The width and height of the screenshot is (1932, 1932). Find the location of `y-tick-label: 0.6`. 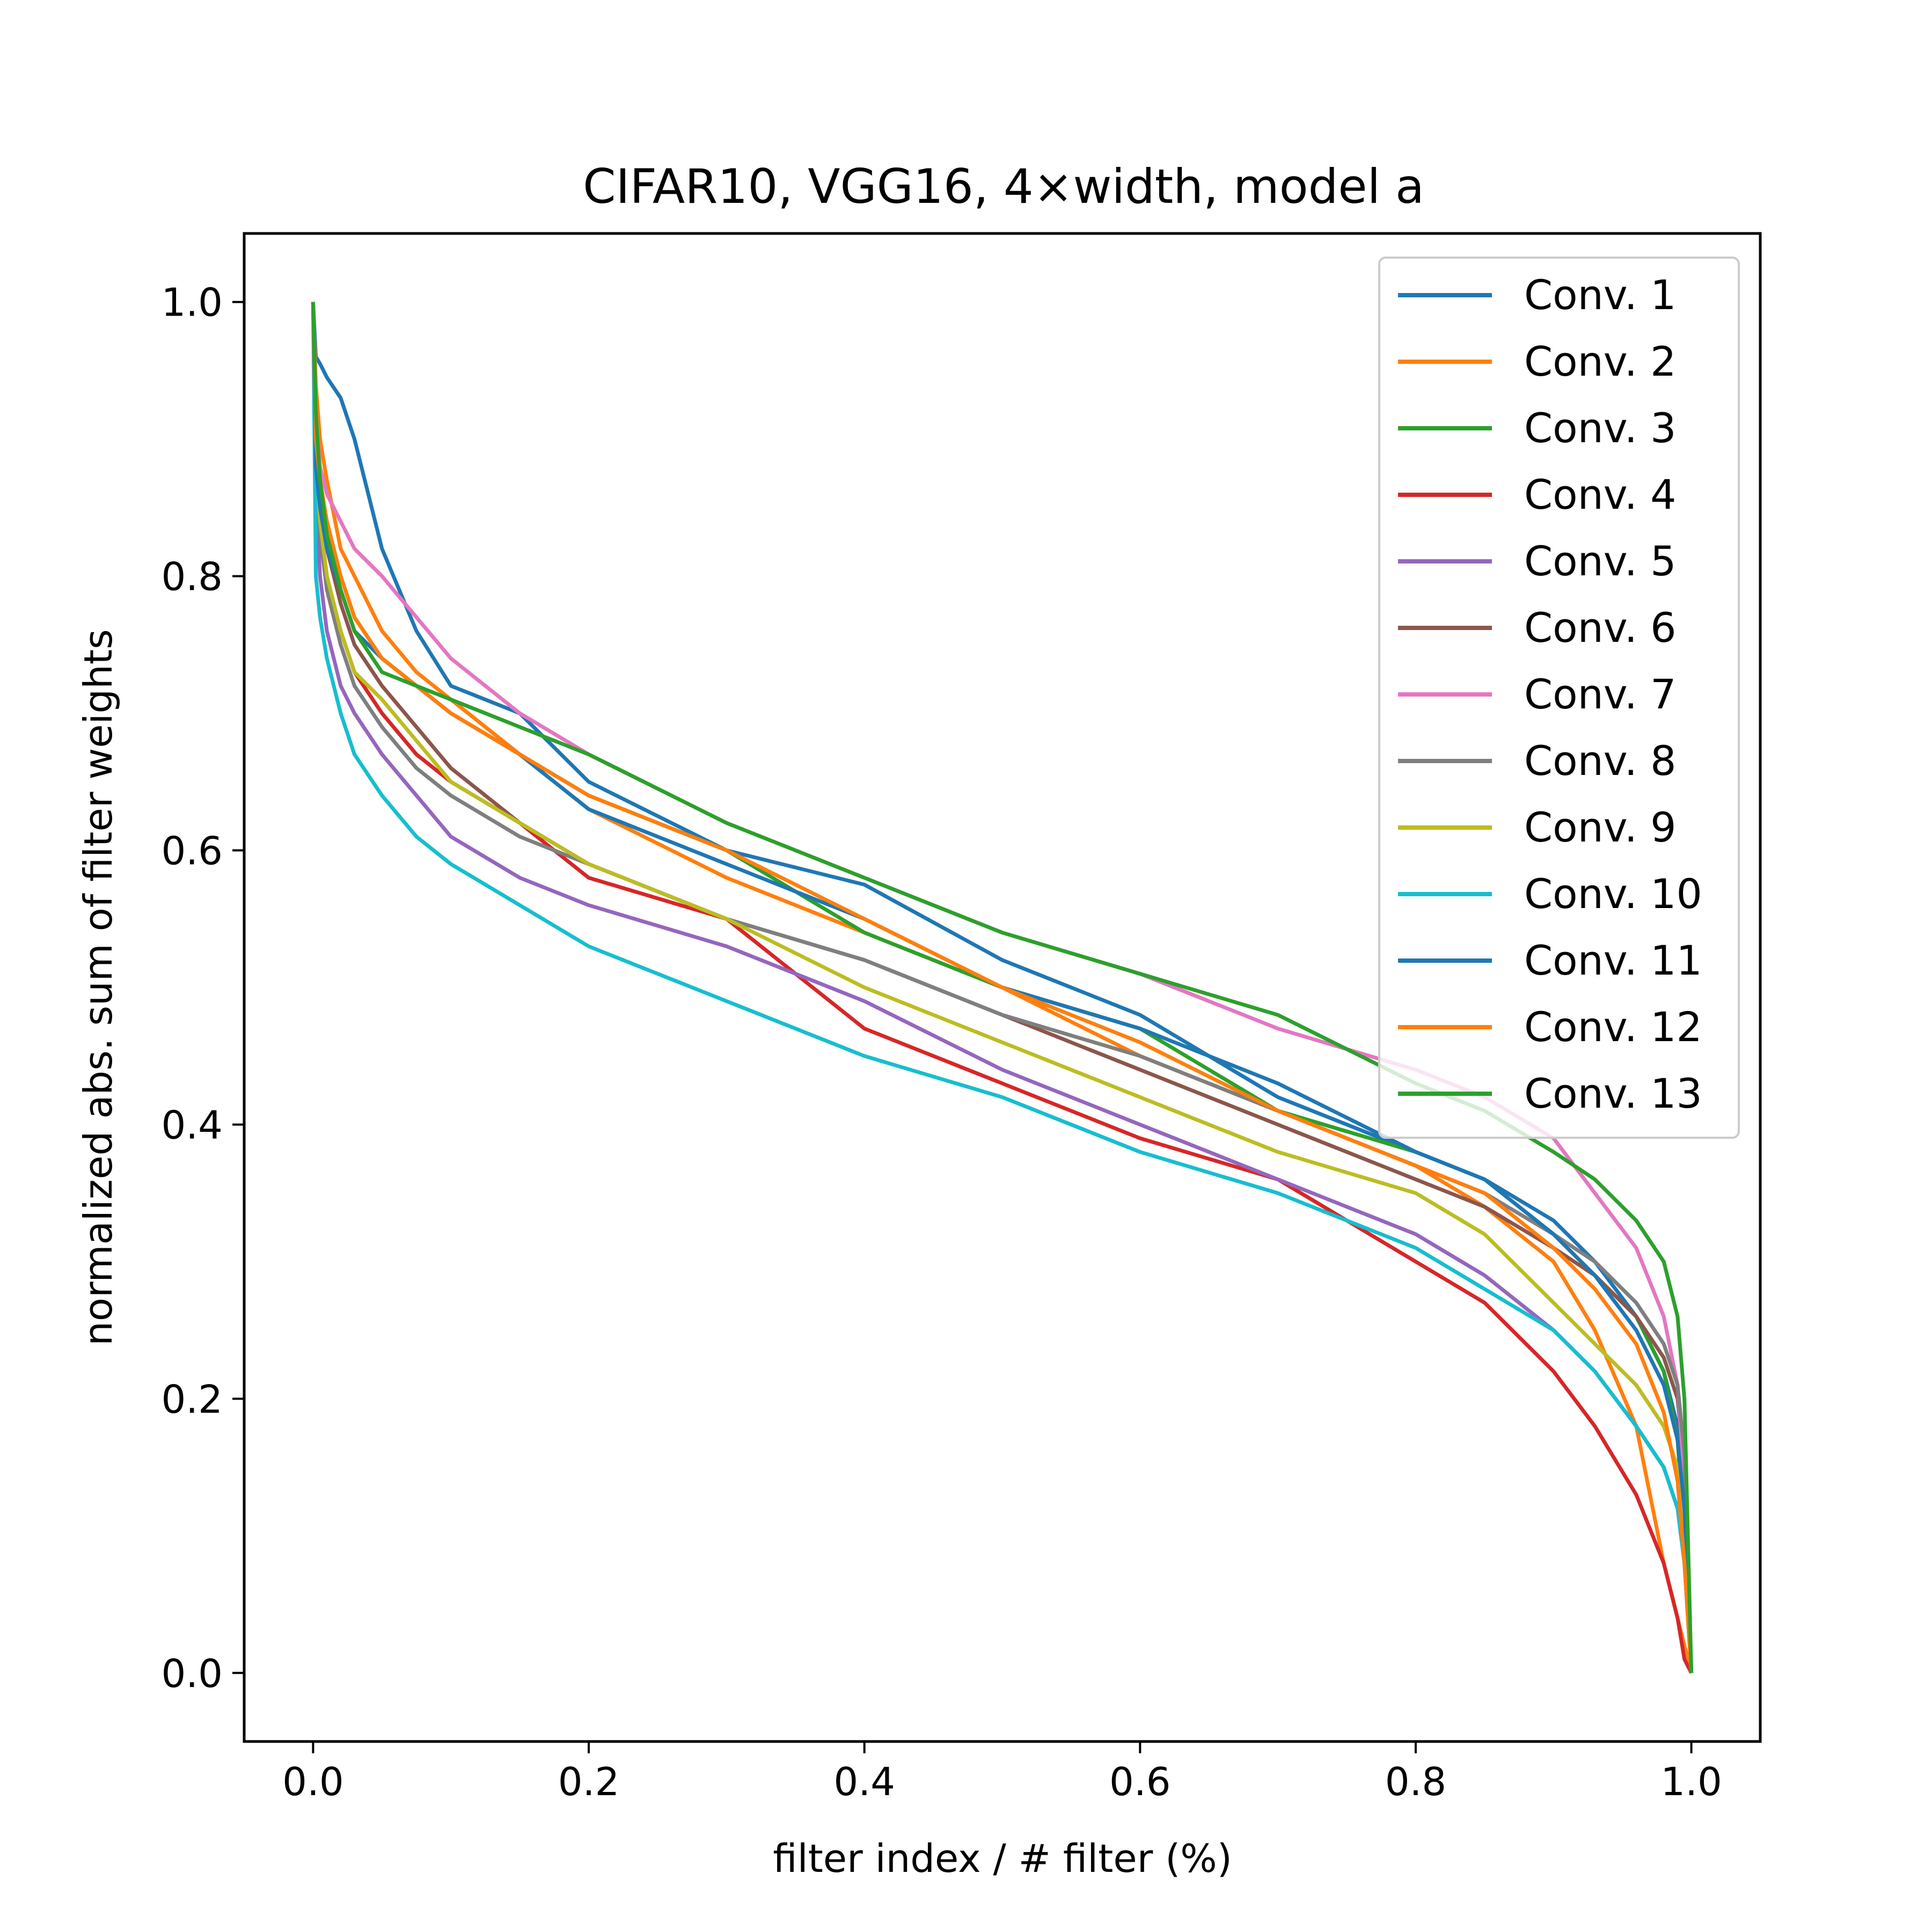

y-tick-label: 0.6 is located at coordinates (192, 851).